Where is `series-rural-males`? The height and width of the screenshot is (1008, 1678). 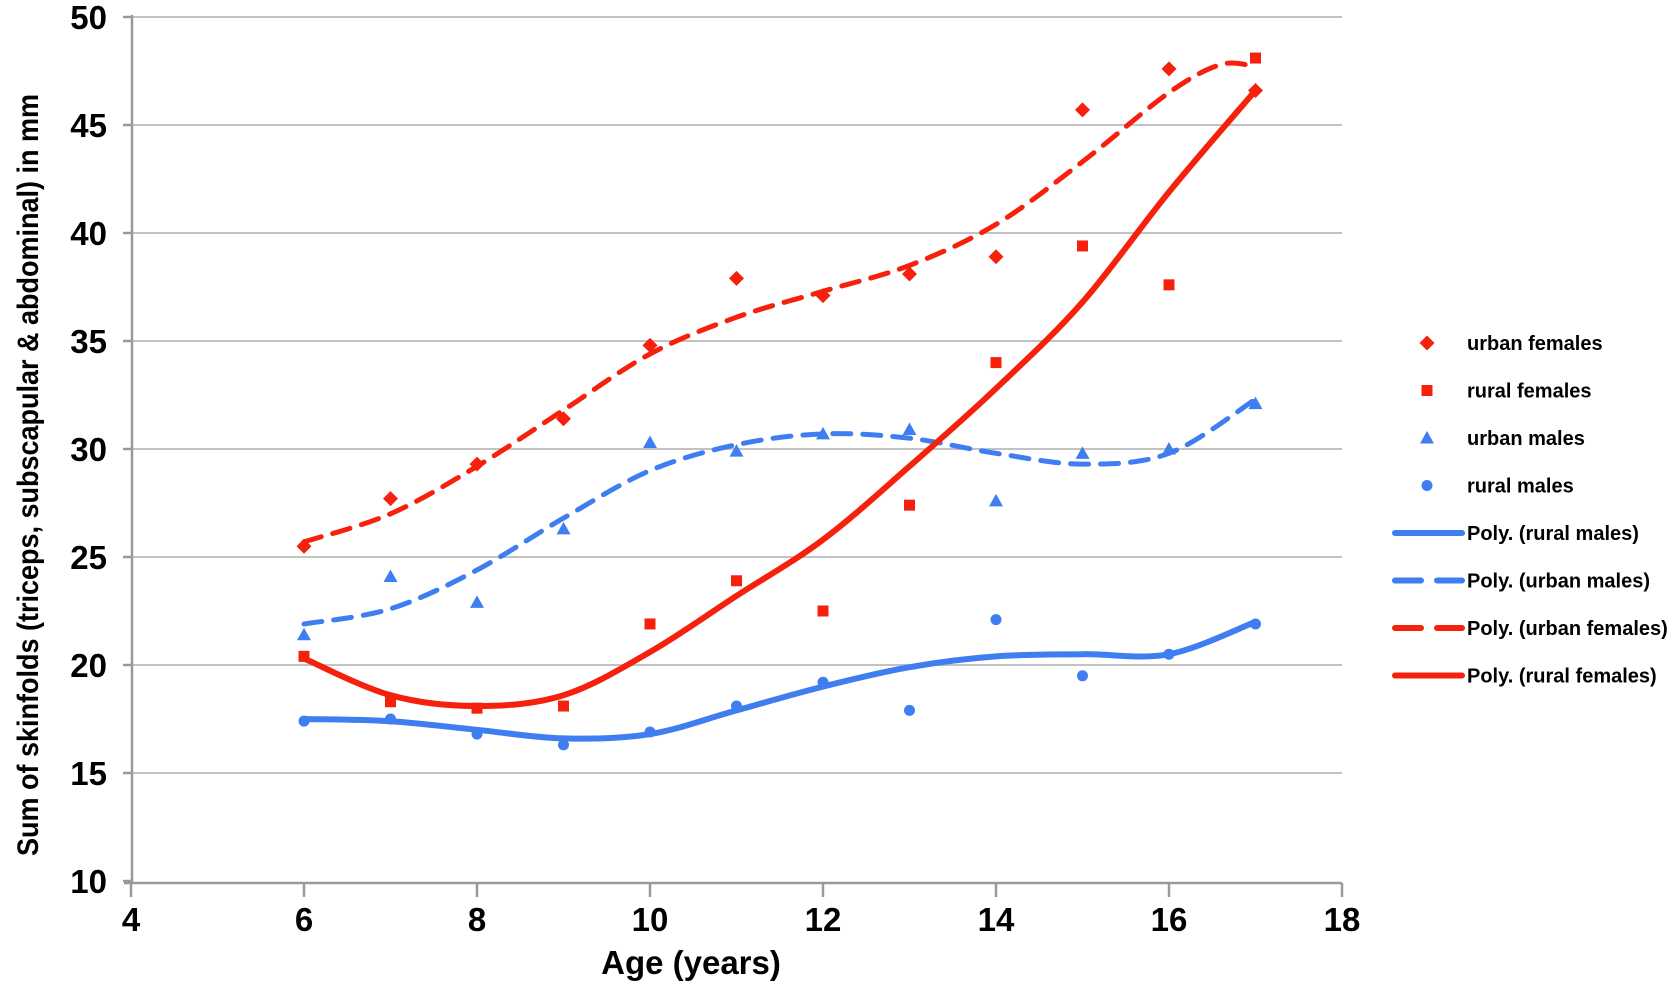 series-rural-males is located at coordinates (779, 682).